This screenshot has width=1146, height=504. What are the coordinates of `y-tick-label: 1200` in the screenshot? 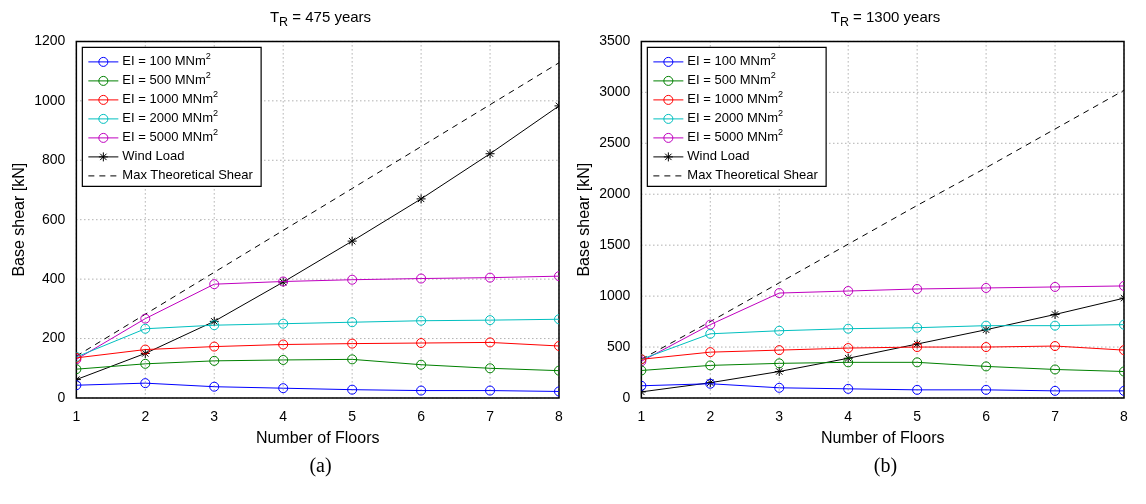 It's located at (50, 40).